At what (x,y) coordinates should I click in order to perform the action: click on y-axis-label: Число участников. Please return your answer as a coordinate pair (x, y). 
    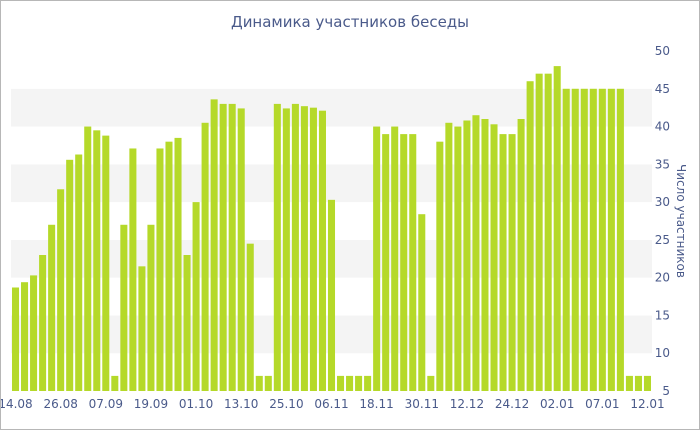
    Looking at the image, I should click on (681, 221).